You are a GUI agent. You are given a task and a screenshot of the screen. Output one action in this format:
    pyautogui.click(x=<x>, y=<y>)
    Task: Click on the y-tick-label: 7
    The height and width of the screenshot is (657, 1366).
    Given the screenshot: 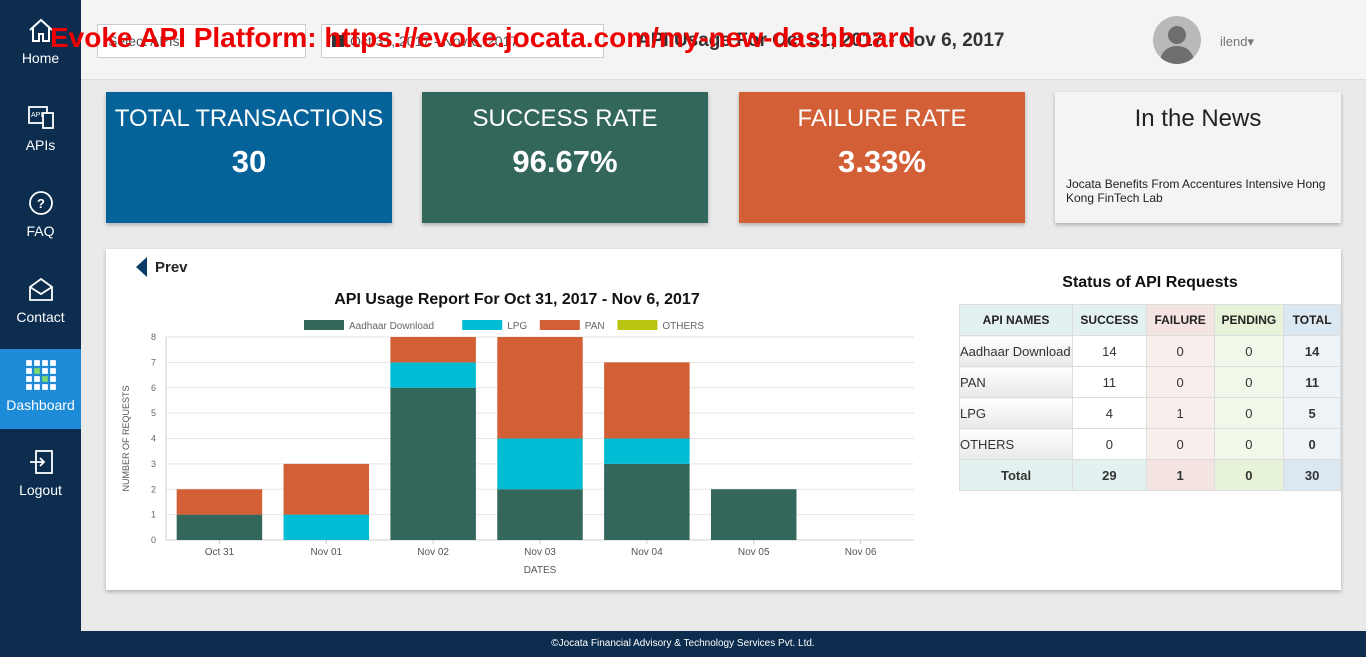 What is the action you would take?
    pyautogui.click(x=153, y=362)
    